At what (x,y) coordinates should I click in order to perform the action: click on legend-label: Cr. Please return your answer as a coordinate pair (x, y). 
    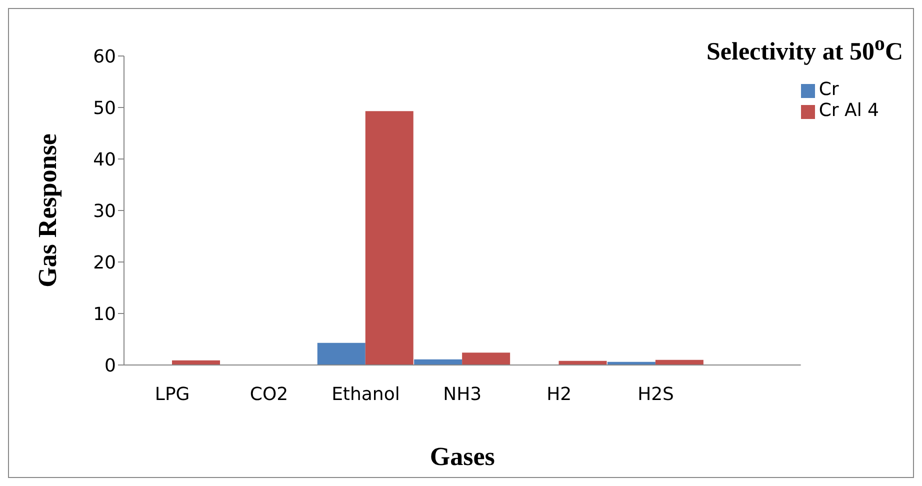
    Looking at the image, I should click on (828, 89).